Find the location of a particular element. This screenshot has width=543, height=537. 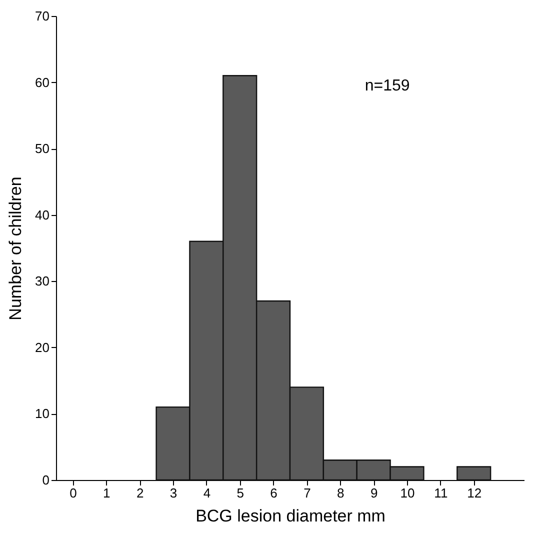

x-tick-label: 7 is located at coordinates (307, 493).